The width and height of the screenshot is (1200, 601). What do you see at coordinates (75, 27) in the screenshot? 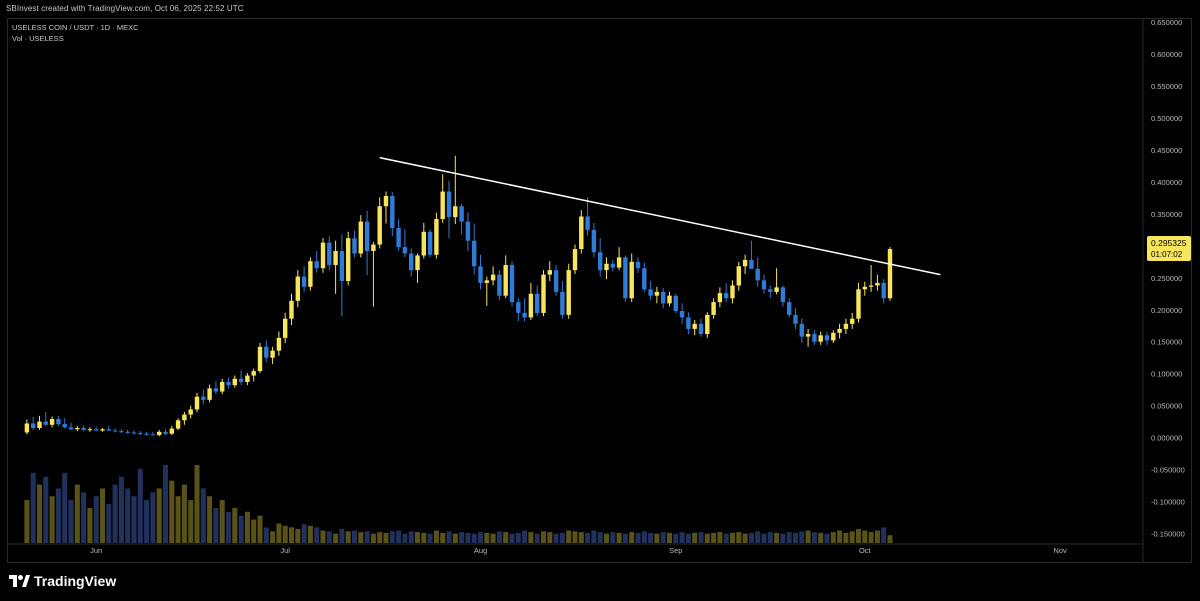
I see `symbol-legend: USELESS COIN / USDT · 1D · MEXC` at bounding box center [75, 27].